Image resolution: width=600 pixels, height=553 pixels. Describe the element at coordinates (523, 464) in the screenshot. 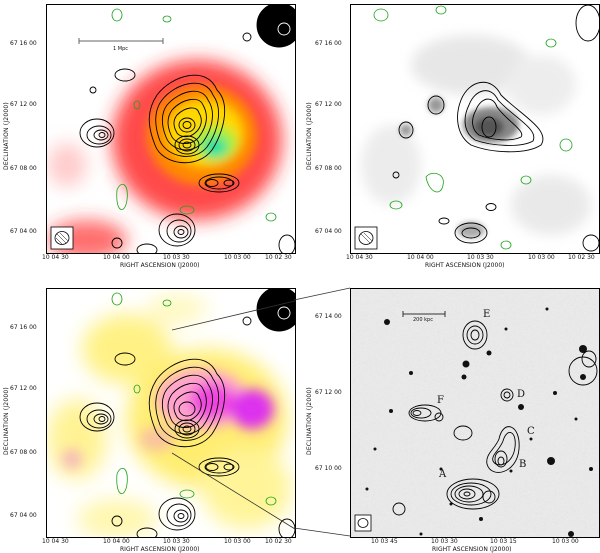

I see `source-label-b: B` at that location.